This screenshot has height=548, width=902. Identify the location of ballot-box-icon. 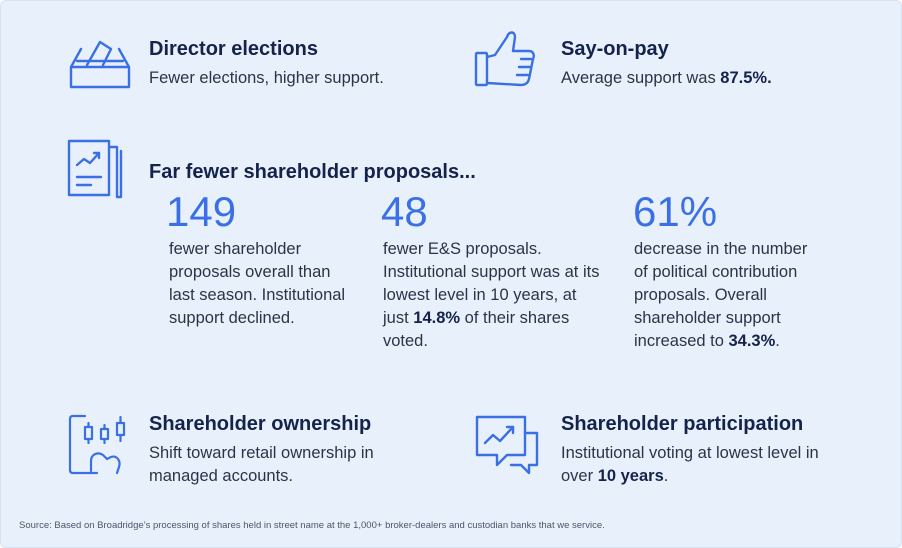
(100, 58).